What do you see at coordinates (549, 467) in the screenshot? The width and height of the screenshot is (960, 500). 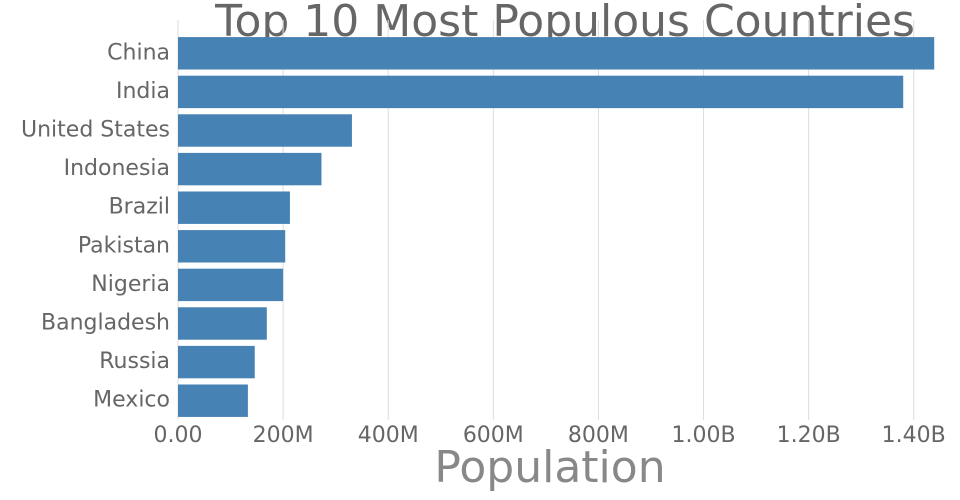 I see `x-axis-title: Population` at bounding box center [549, 467].